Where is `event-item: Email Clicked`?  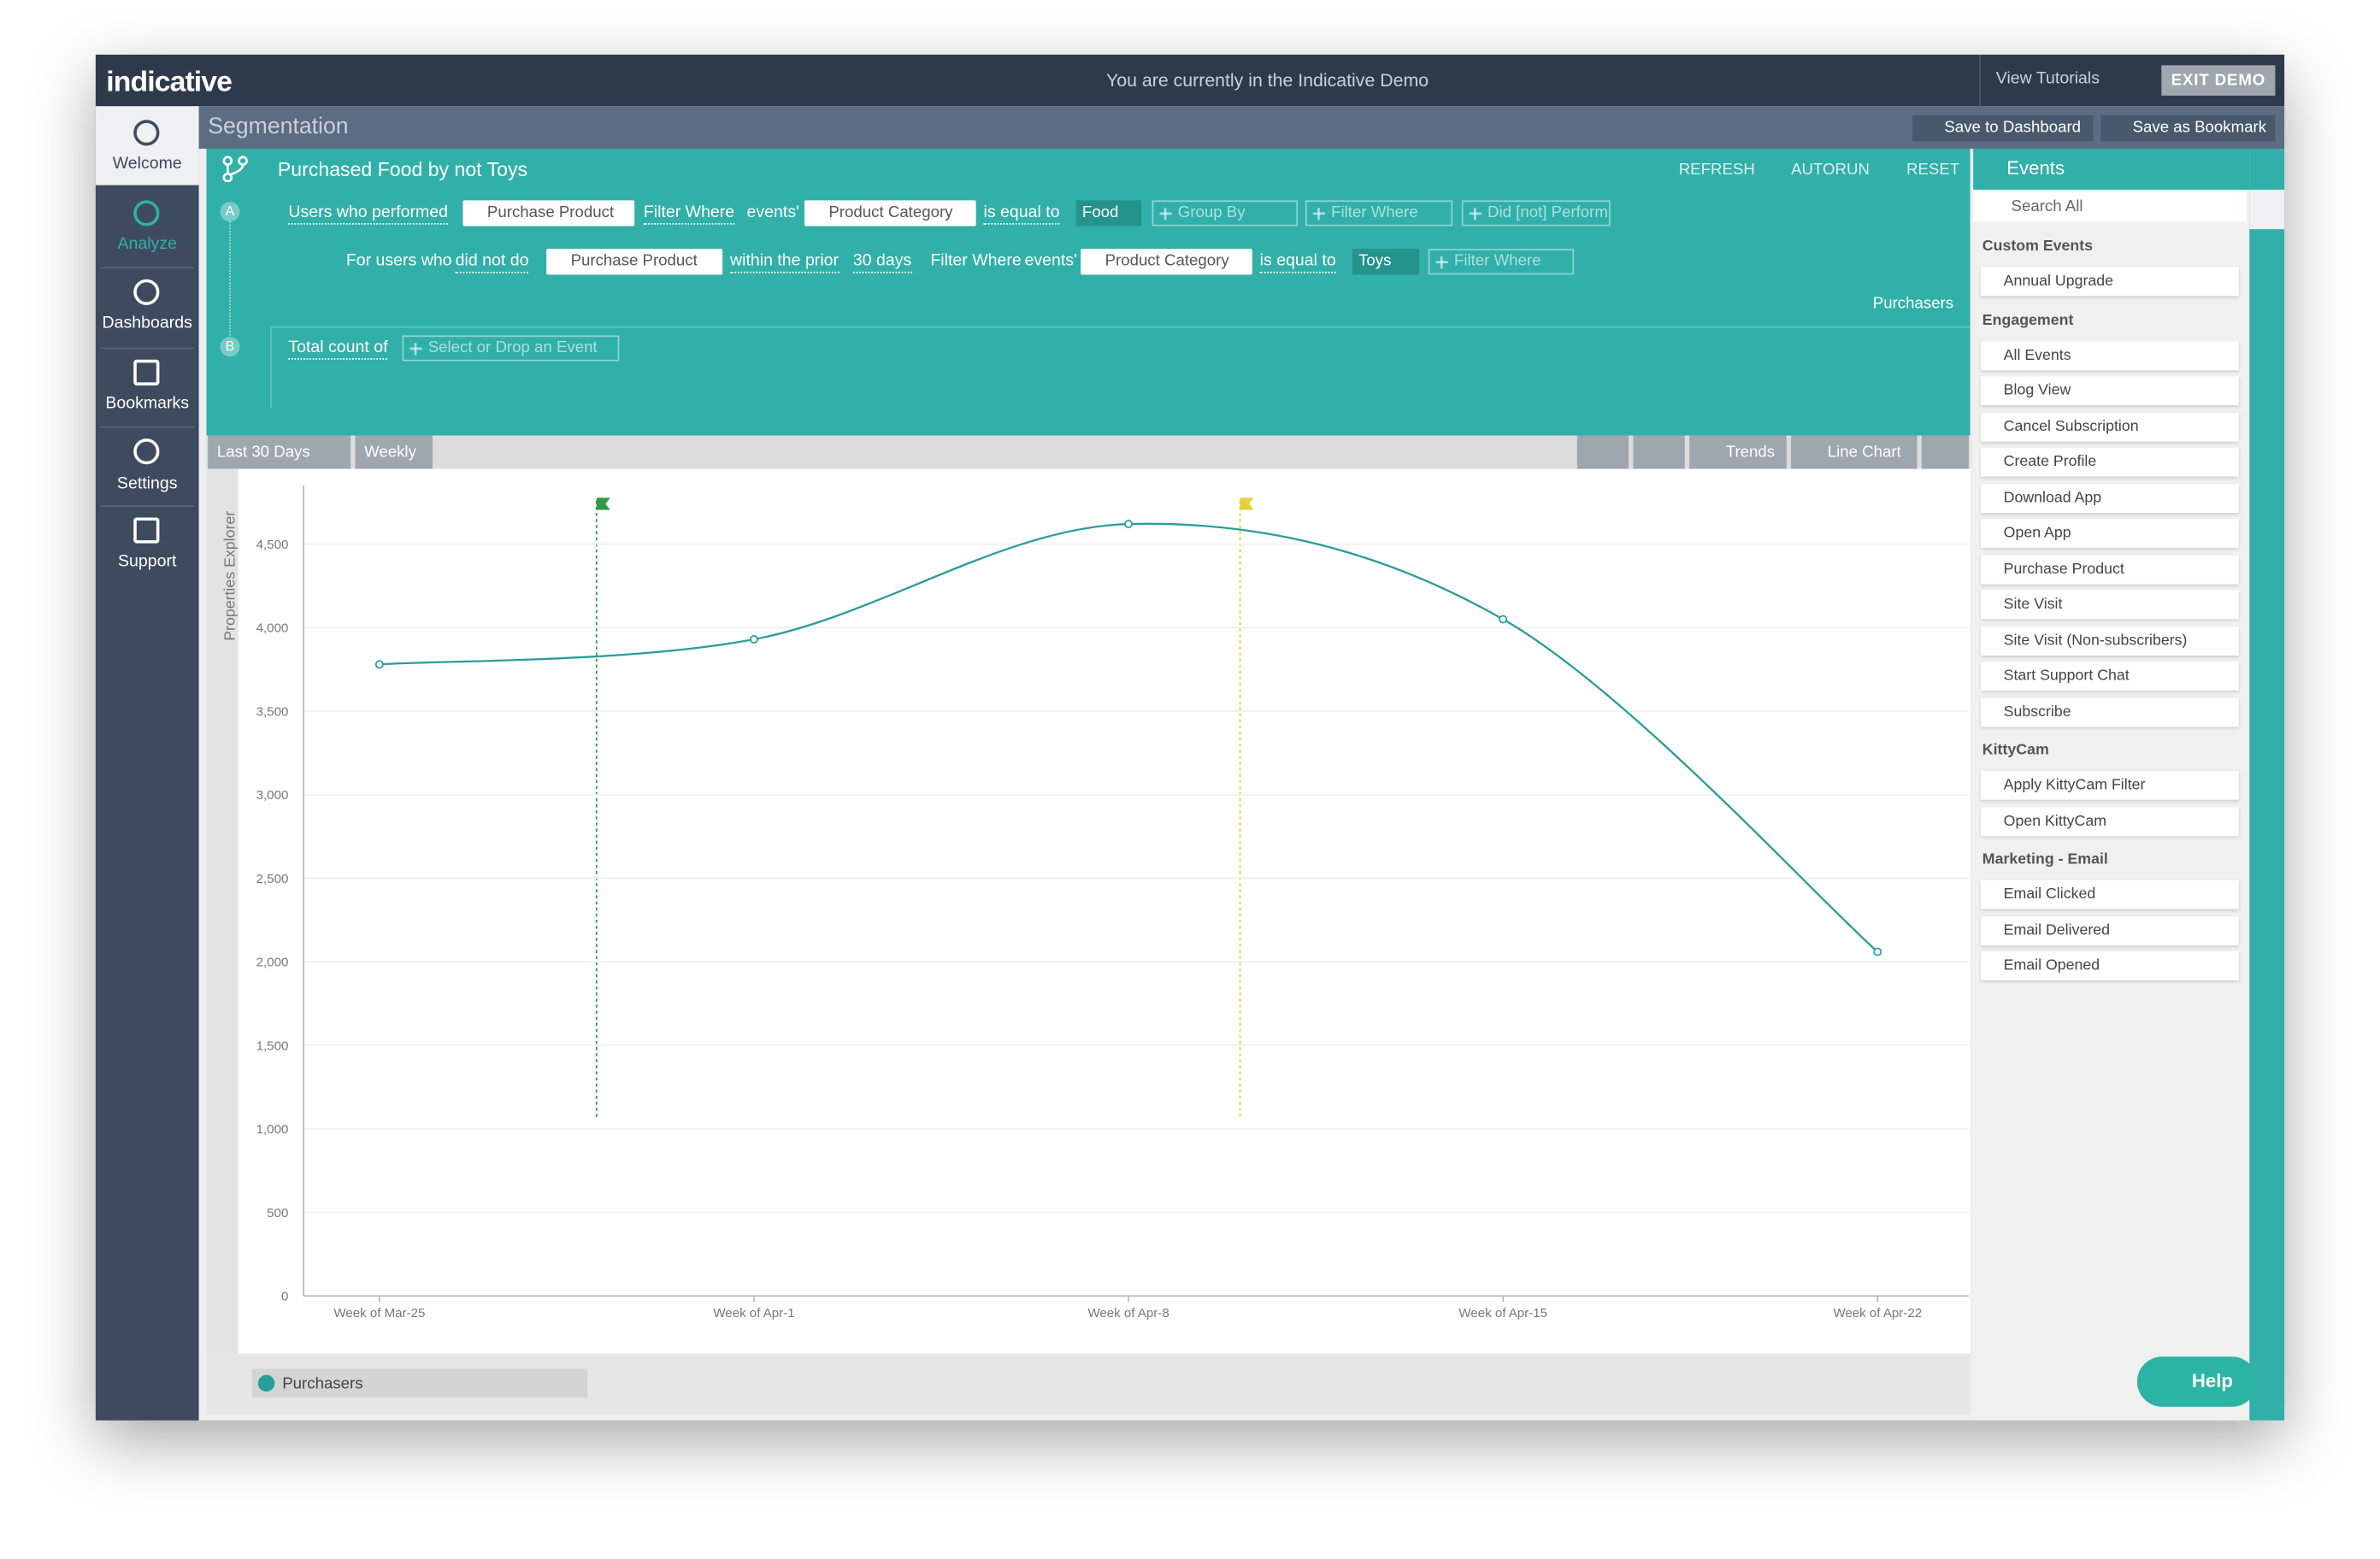
event-item: Email Clicked is located at coordinates (2110, 894).